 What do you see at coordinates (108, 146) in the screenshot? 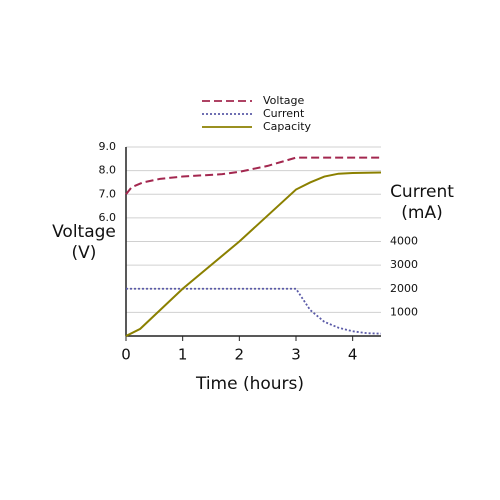
I see `y-tick-label: 9.0` at bounding box center [108, 146].